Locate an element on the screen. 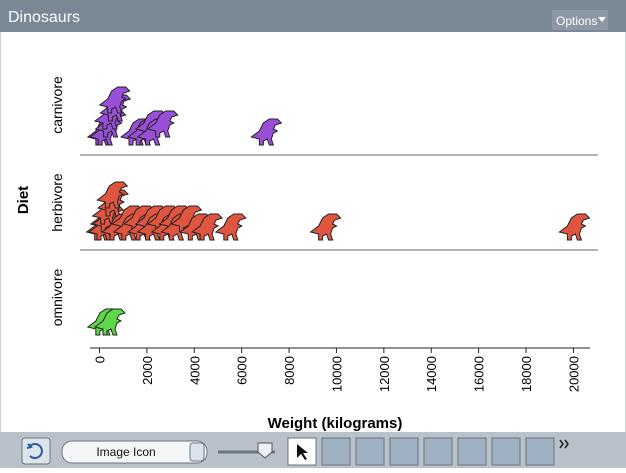 The image size is (626, 473). tool-buttons is located at coordinates (428, 451).